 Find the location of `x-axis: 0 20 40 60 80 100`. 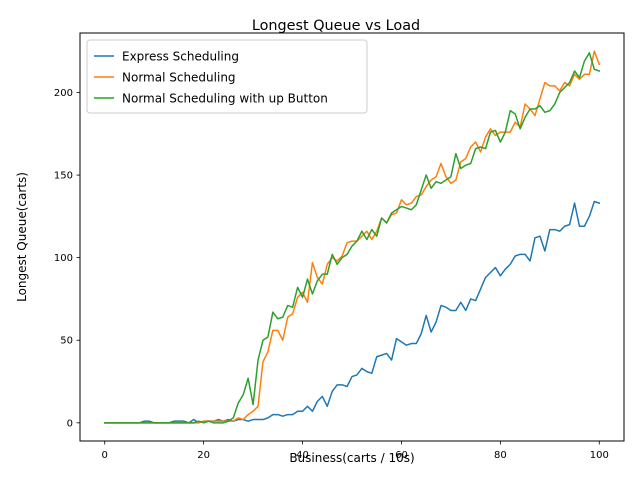

x-axis: 0 20 40 60 80 100 is located at coordinates (355, 451).